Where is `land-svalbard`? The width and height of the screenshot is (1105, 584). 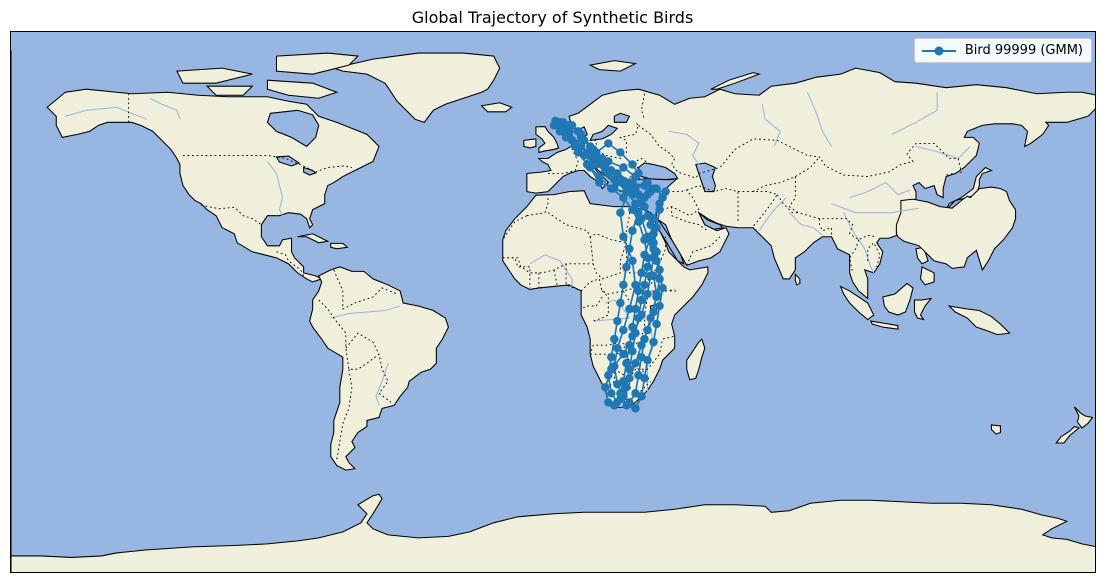
land-svalbard is located at coordinates (613, 66).